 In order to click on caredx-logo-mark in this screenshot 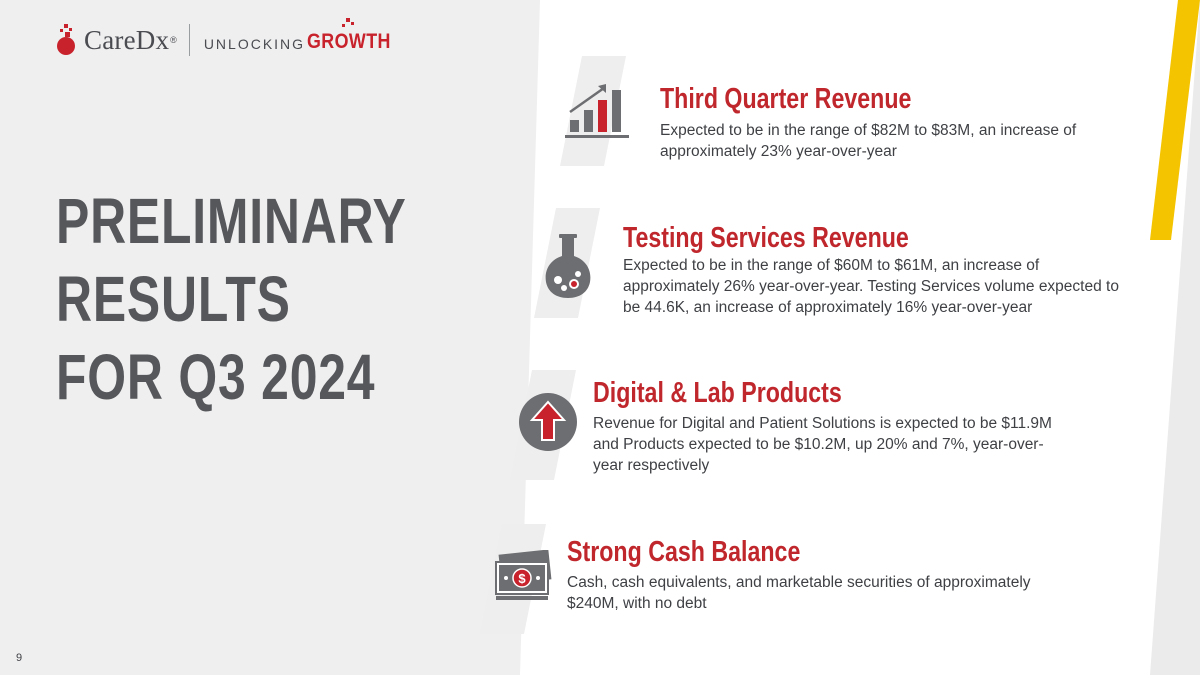, I will do `click(66, 39)`.